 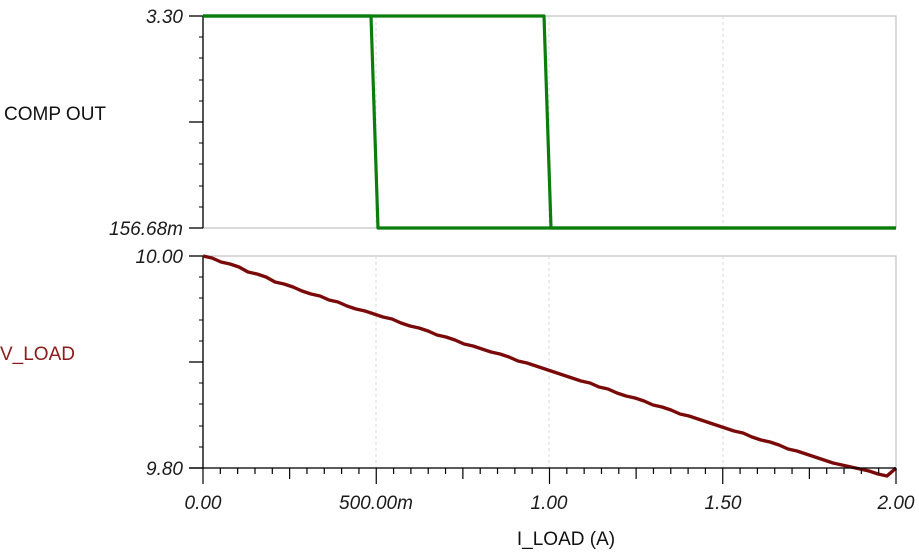 I want to click on top-y-max-label: 3.30, so click(x=164, y=17).